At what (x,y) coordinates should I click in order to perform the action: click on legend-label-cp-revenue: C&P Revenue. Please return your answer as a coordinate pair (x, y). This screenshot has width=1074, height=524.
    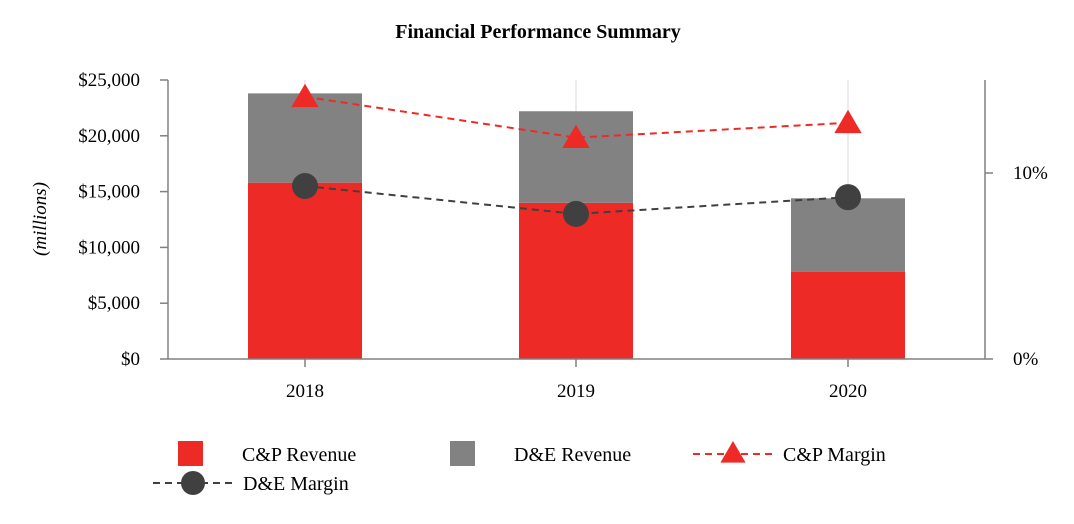
    Looking at the image, I should click on (299, 455).